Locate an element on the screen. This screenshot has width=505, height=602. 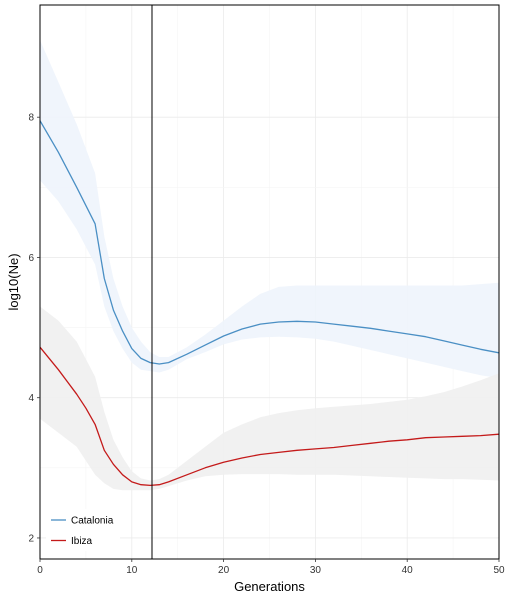
legend: Catalonia Ibiza is located at coordinates (83, 530).